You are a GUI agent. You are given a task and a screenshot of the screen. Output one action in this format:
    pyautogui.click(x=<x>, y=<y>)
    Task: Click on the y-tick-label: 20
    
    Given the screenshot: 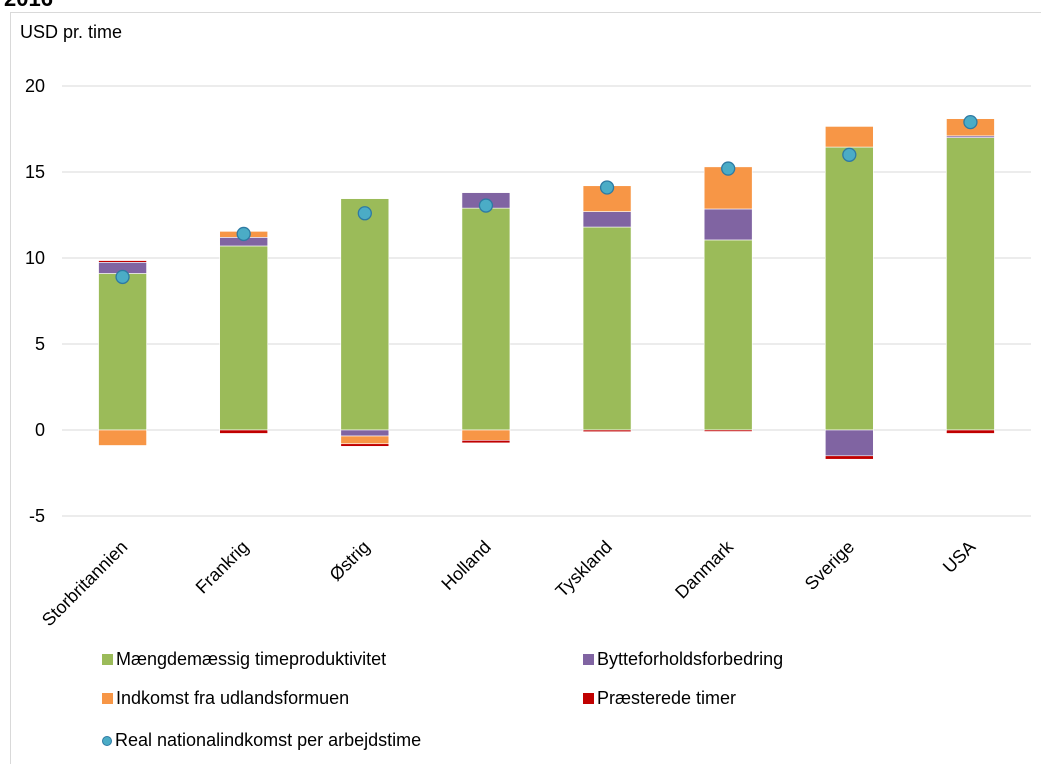 What is the action you would take?
    pyautogui.click(x=35, y=86)
    